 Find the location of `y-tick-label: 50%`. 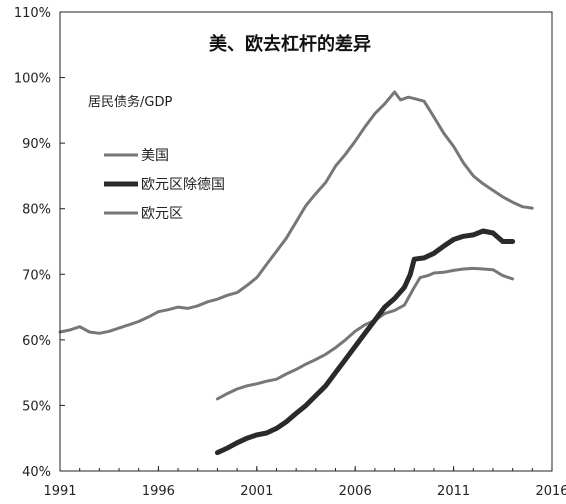

y-tick-label: 50% is located at coordinates (36, 406).